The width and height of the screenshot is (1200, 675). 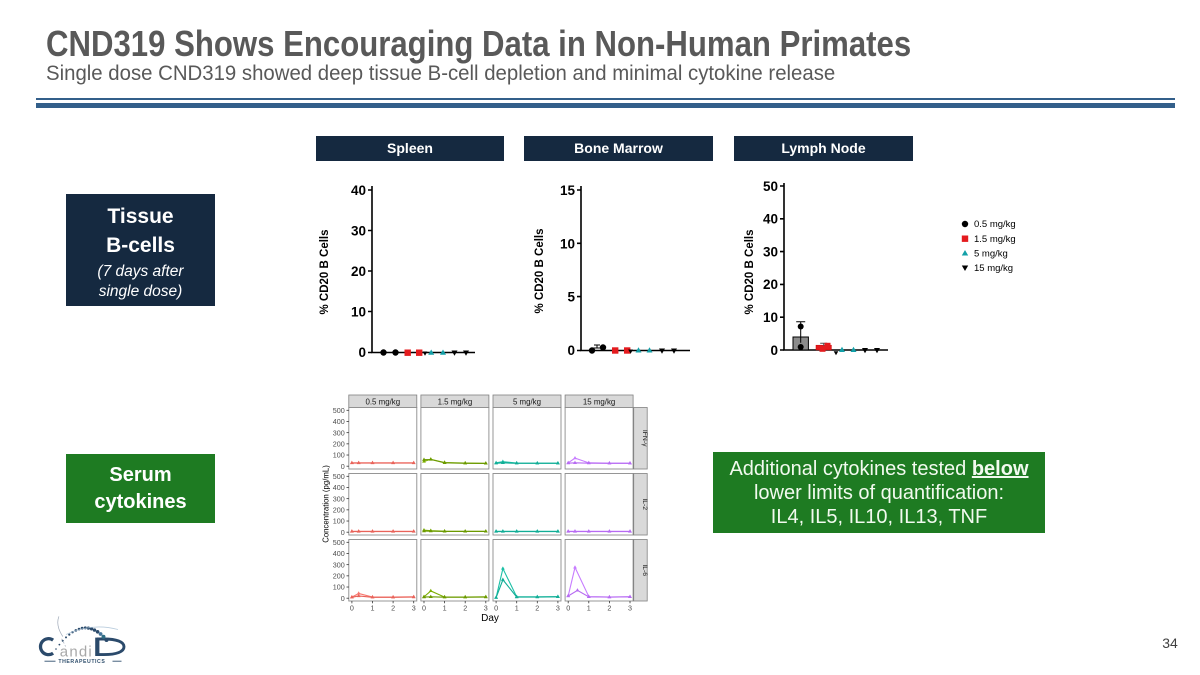 What do you see at coordinates (490, 618) in the screenshot?
I see `svg-text: Day` at bounding box center [490, 618].